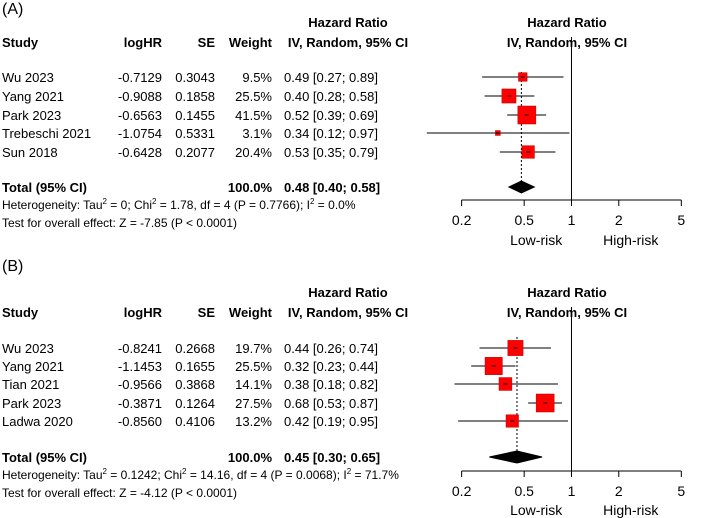 The width and height of the screenshot is (709, 518). I want to click on study-hr-ci: 0.44 [0.26; 0.74], so click(331, 348).